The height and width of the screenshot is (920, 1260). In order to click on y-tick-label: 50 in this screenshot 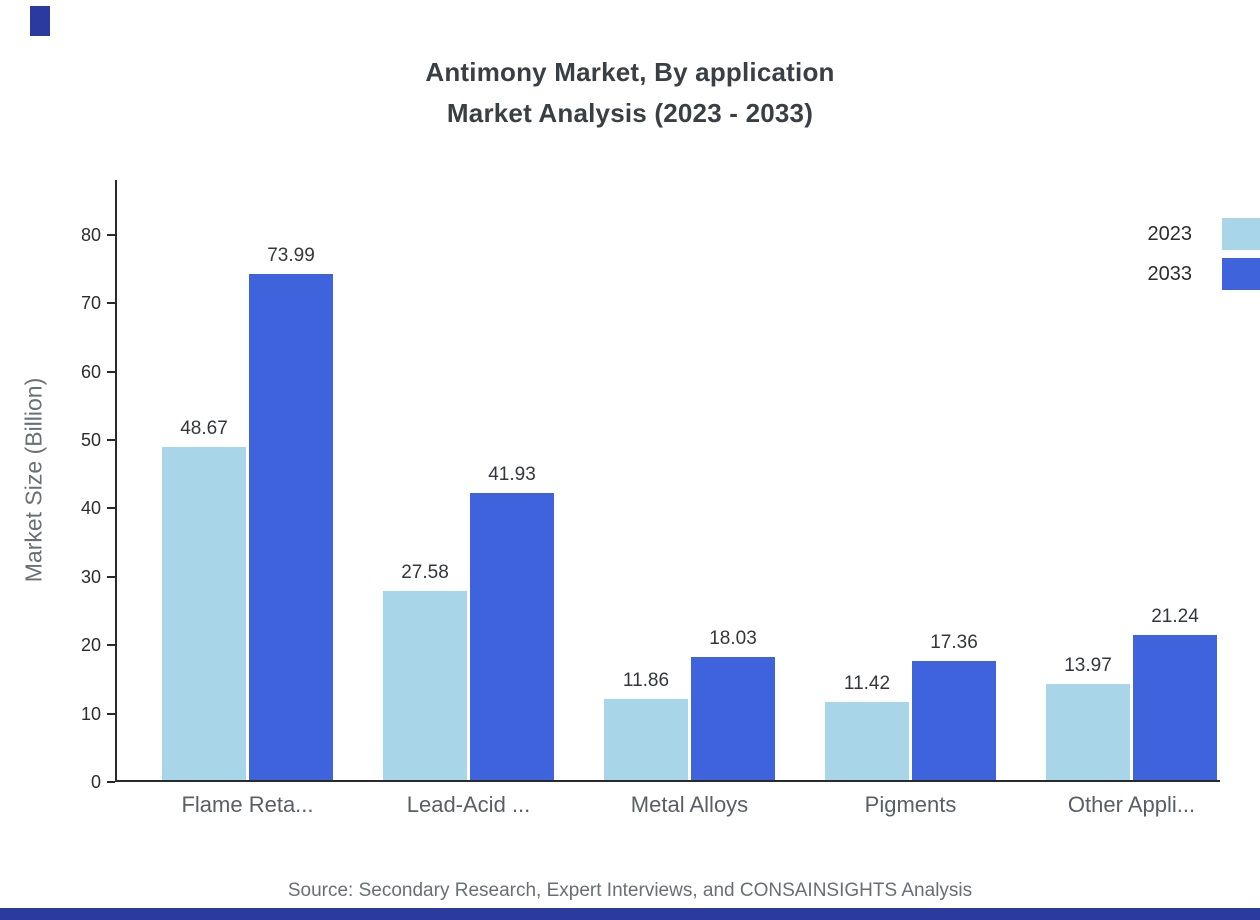, I will do `click(90, 439)`.